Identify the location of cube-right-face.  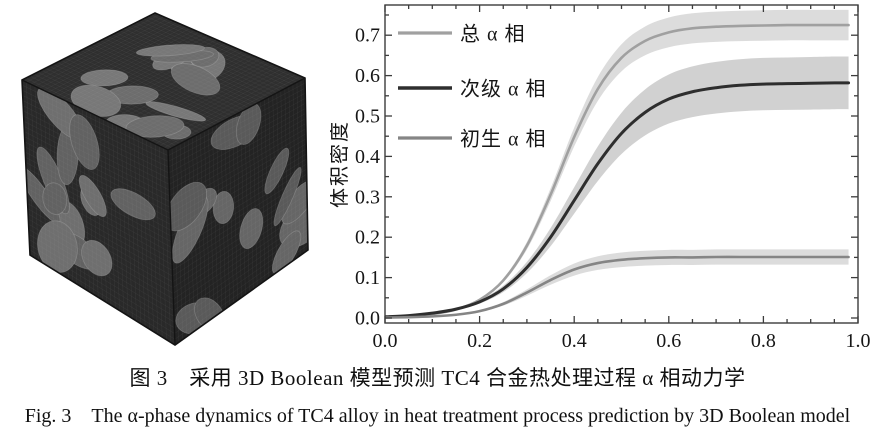
(238, 211).